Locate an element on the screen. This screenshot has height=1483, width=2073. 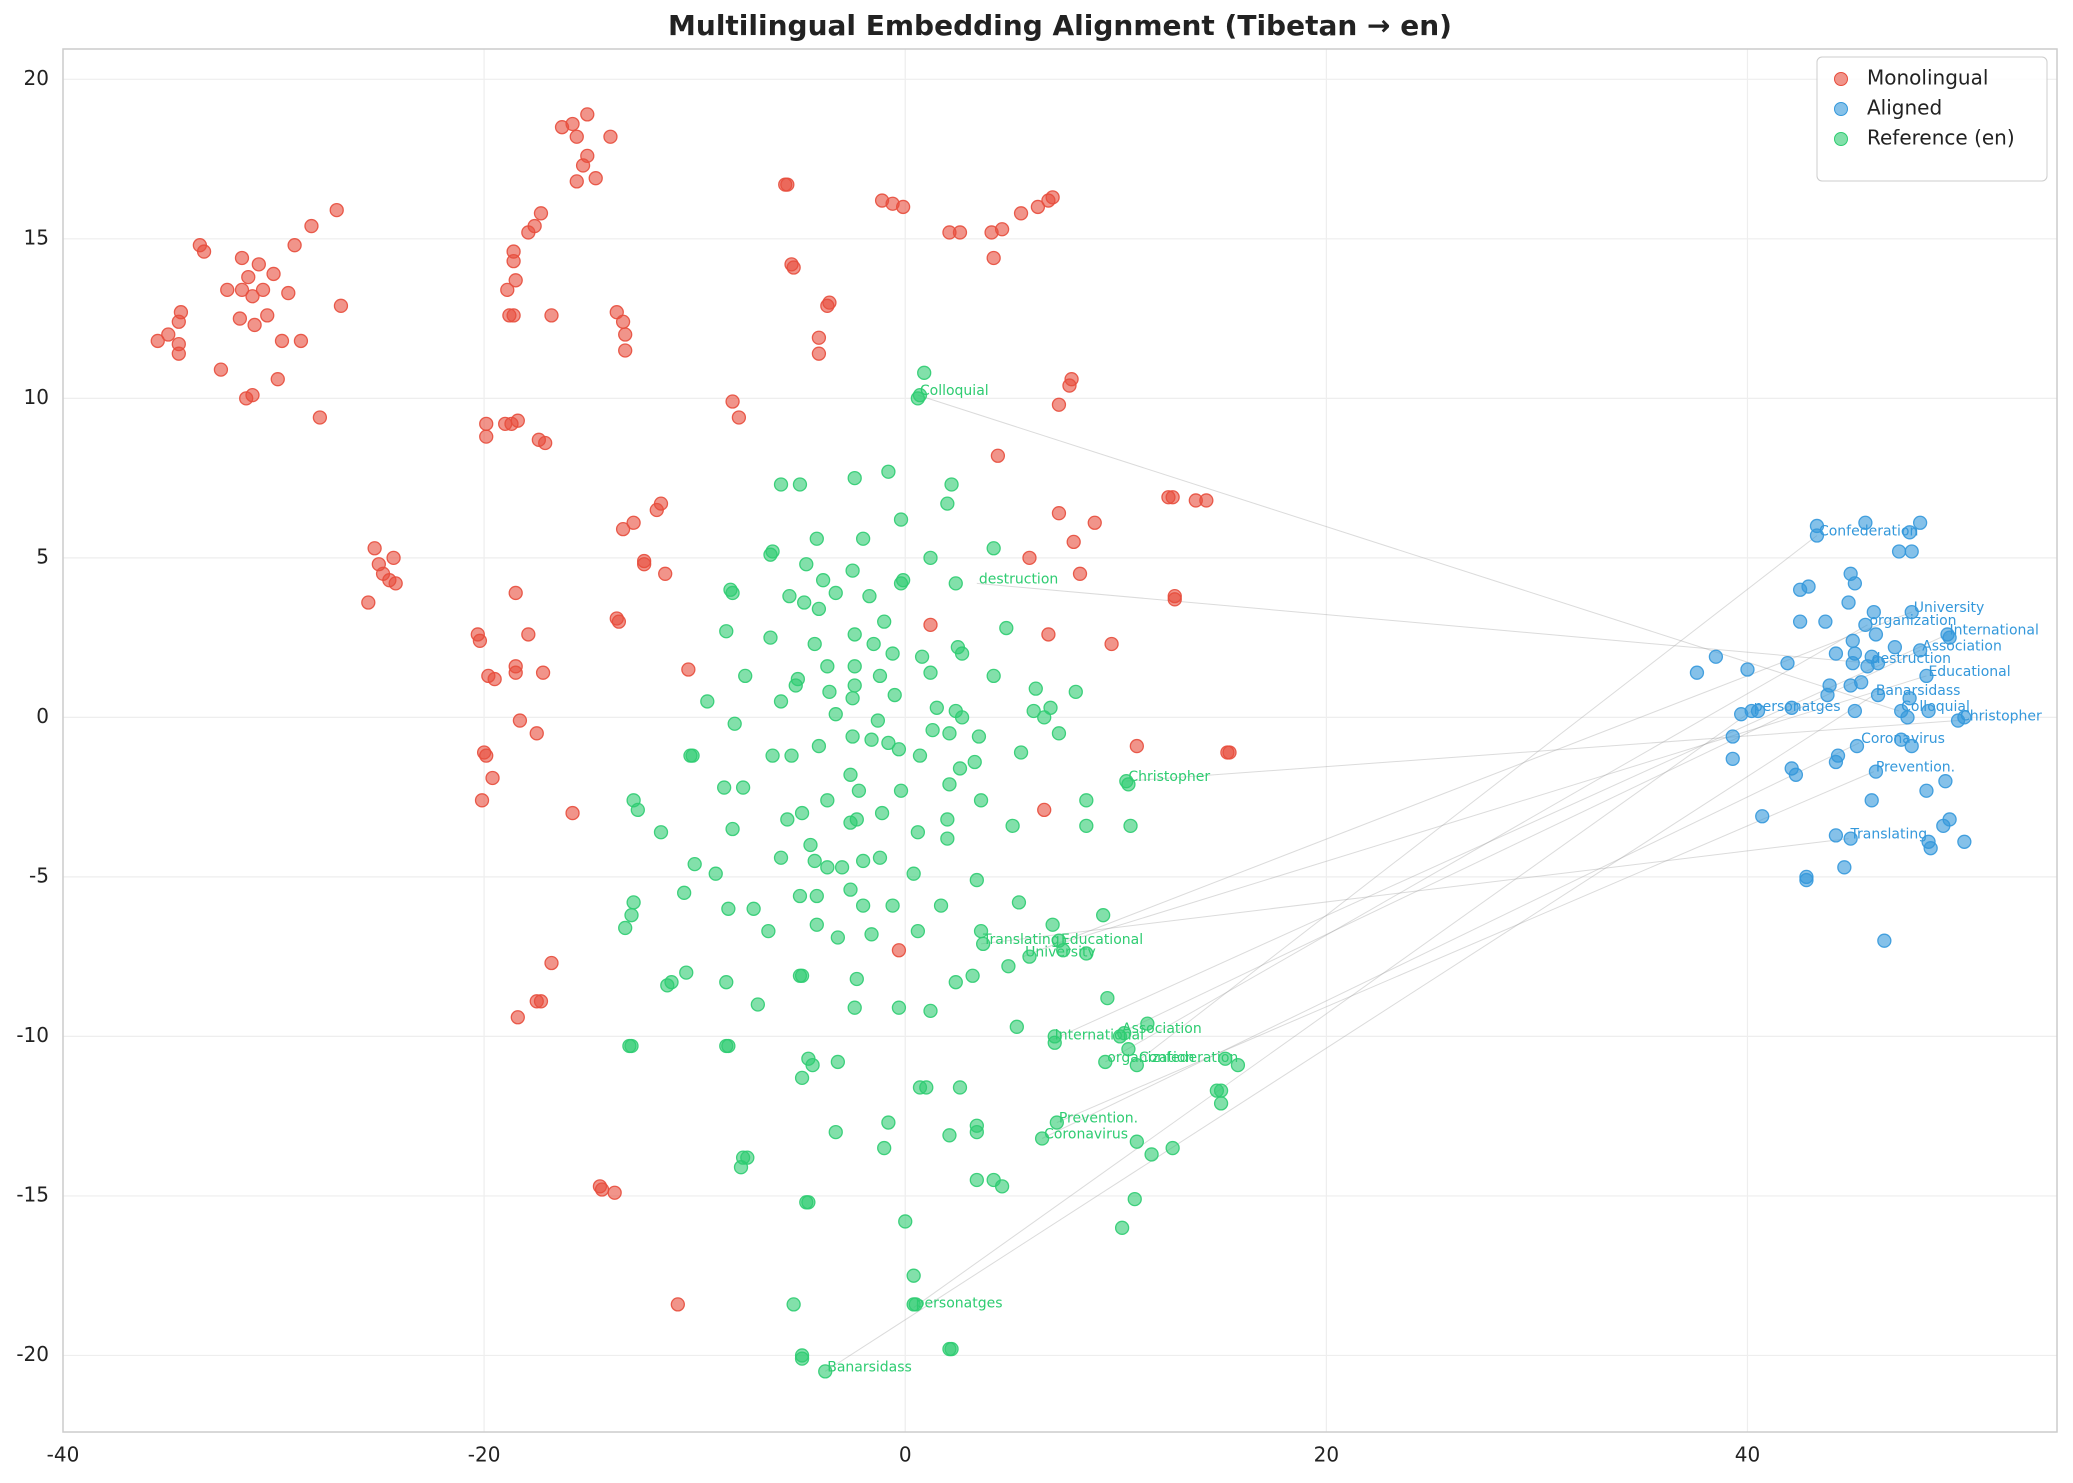
y-tick-label: 10 is located at coordinates (36, 397).